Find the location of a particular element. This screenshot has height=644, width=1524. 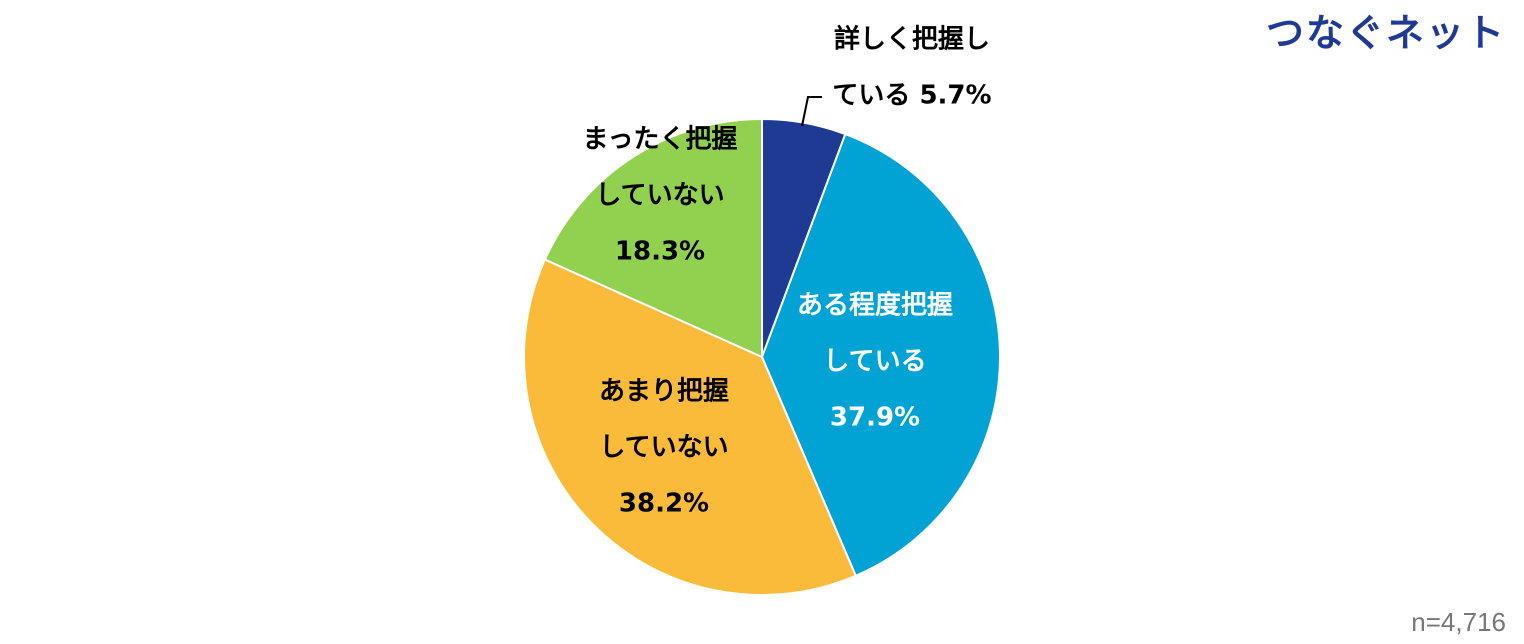

pie-label-1: 詳しく把握している 5.7% is located at coordinates (911, 67).